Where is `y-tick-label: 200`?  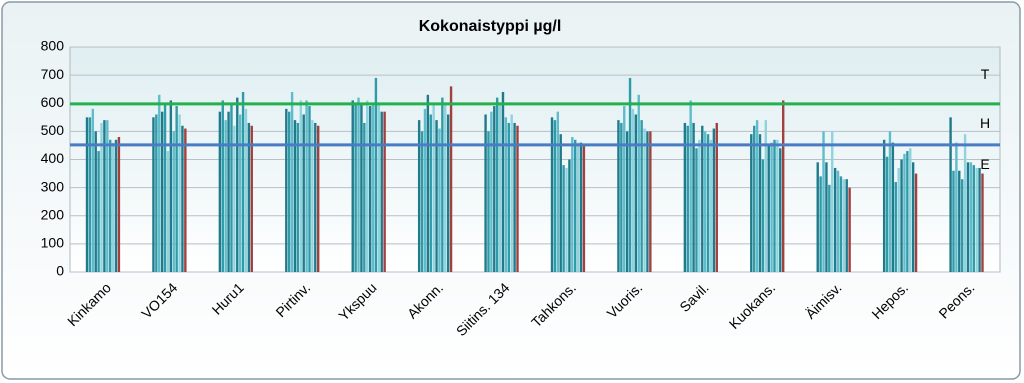 y-tick-label: 200 is located at coordinates (53, 214).